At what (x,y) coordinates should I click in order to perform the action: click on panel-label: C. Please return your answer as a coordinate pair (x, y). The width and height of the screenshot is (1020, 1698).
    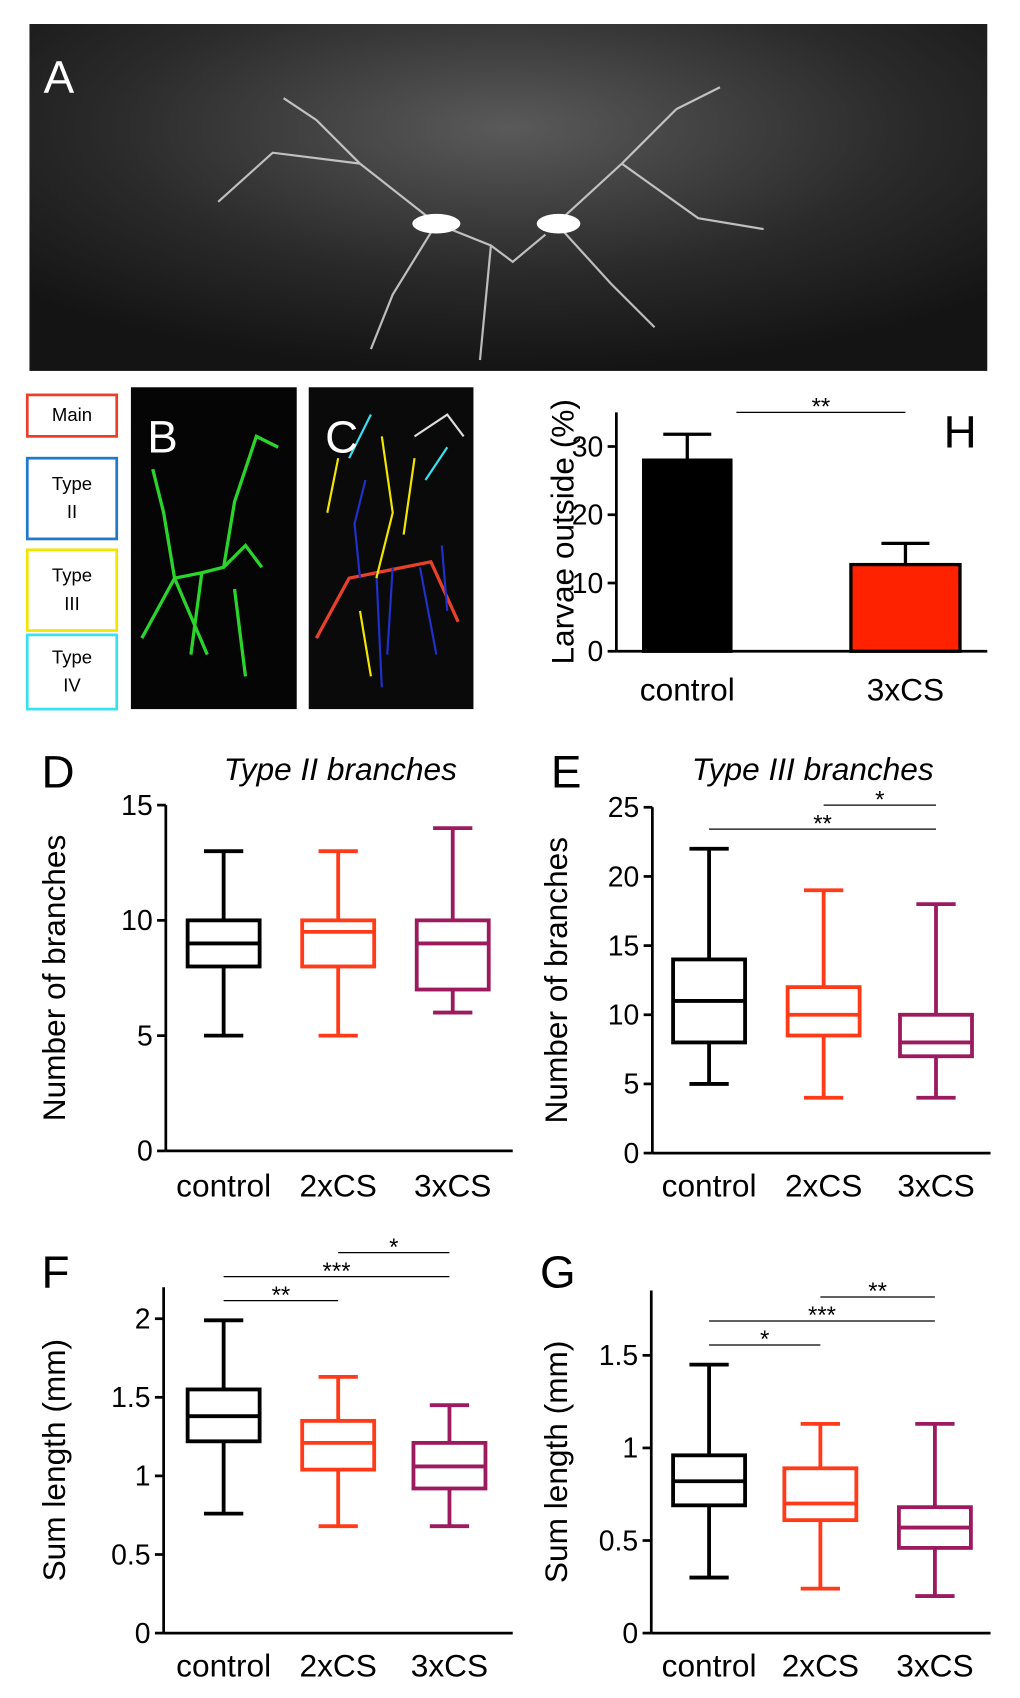
    Looking at the image, I should click on (341, 437).